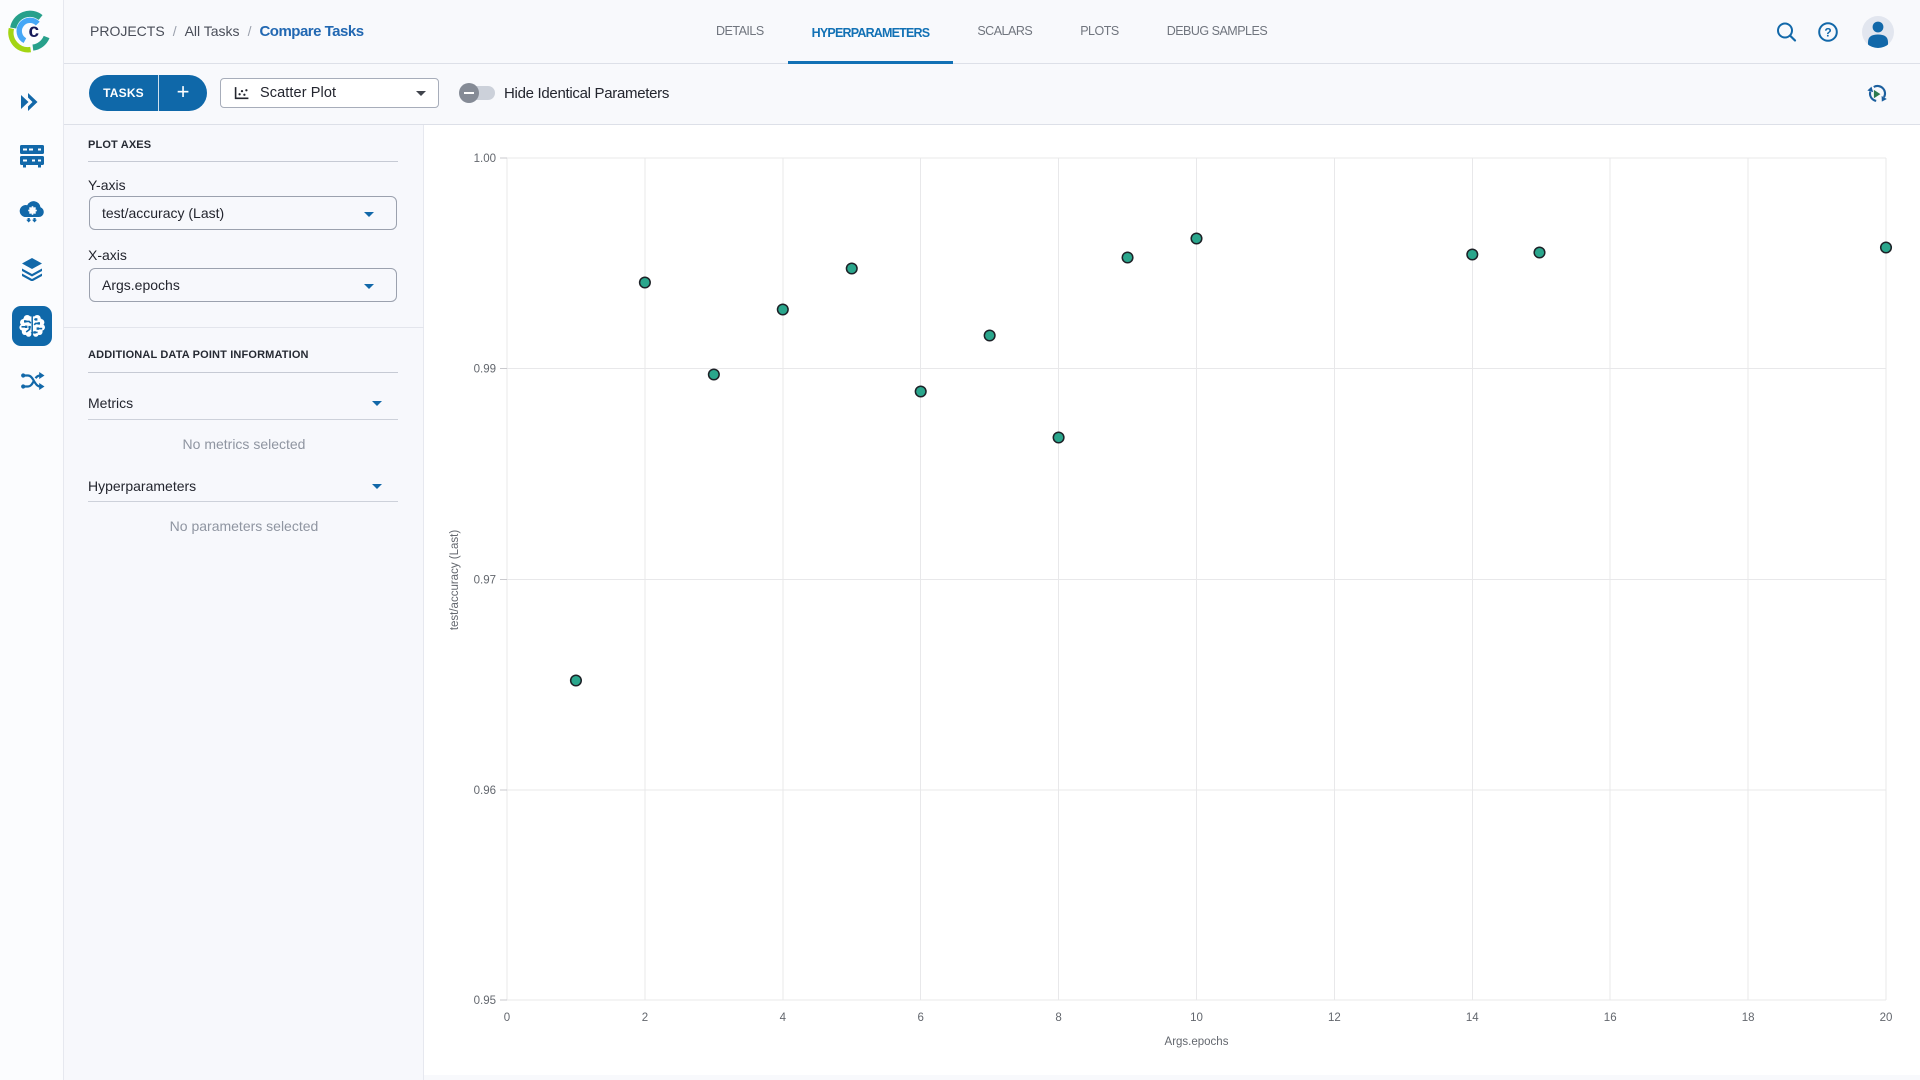  I want to click on svg-text: 14, so click(1472, 1018).